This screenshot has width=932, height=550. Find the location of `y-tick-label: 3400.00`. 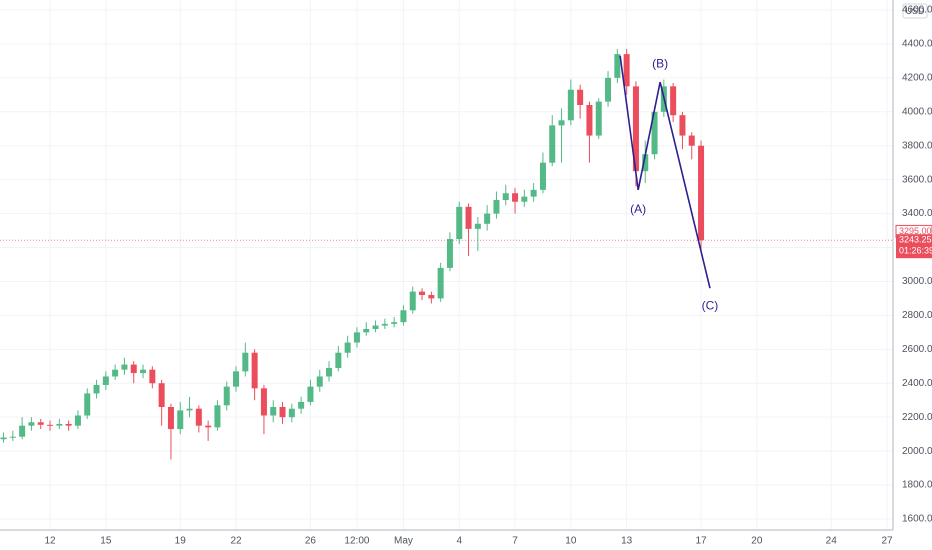

y-tick-label: 3400.00 is located at coordinates (917, 213).